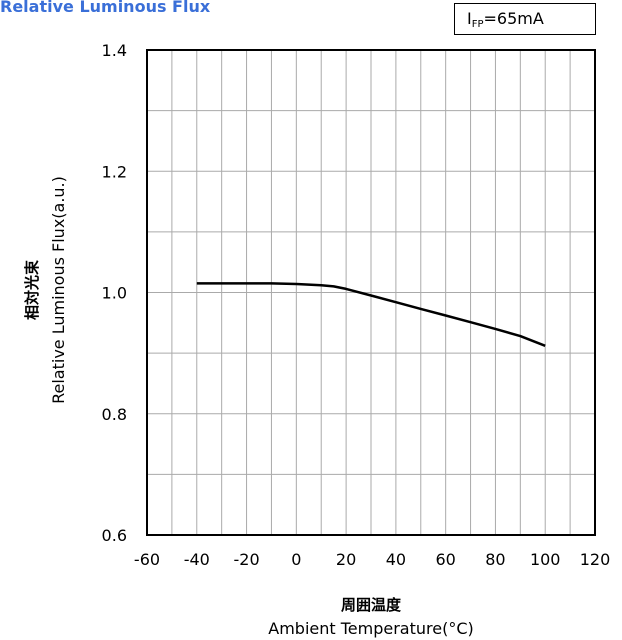 Image resolution: width=622 pixels, height=640 pixels. Describe the element at coordinates (370, 628) in the screenshot. I see `x-axis-label: Ambient Temperature(°C)` at that location.